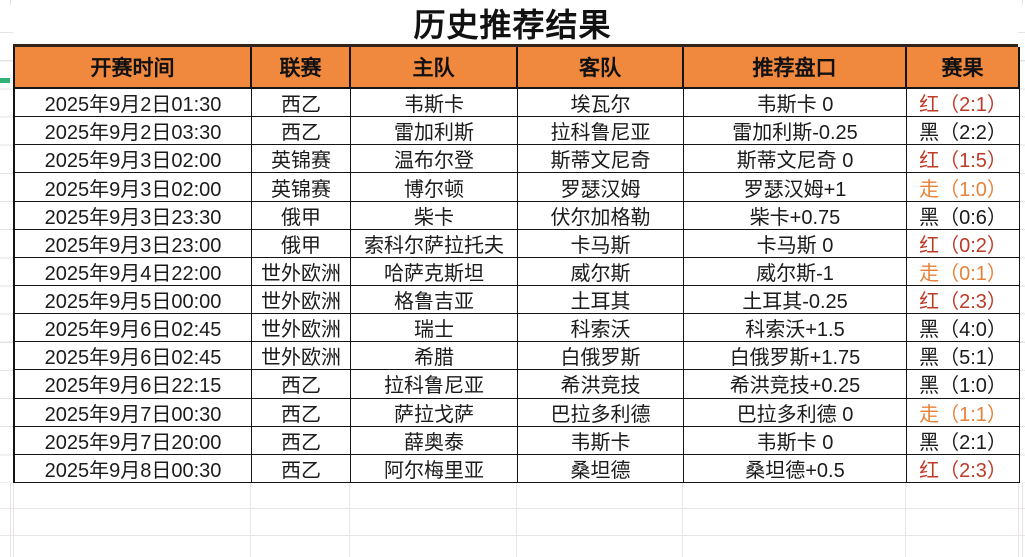 The image size is (1025, 557). I want to click on cell-away-team: 罗瑟汉姆, so click(601, 187).